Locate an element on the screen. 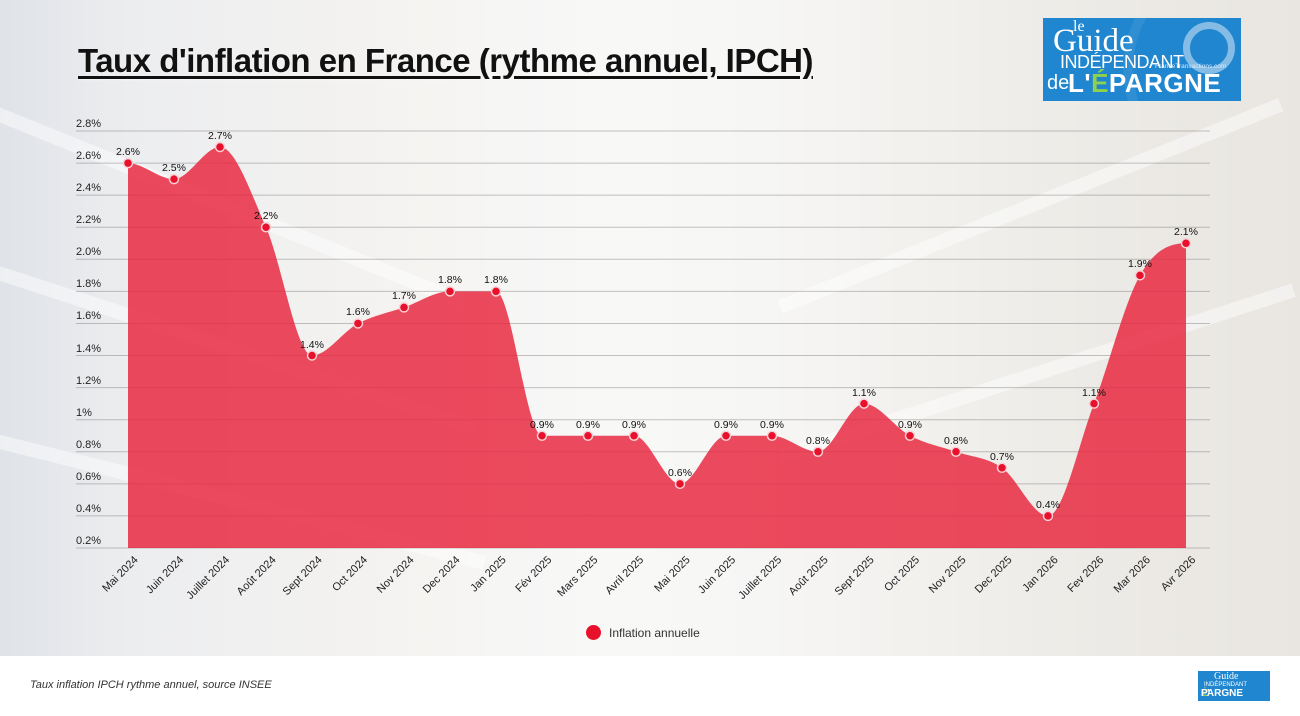 The image size is (1300, 716). logo-epargne: L'ÉPARGNE is located at coordinates (1144, 83).